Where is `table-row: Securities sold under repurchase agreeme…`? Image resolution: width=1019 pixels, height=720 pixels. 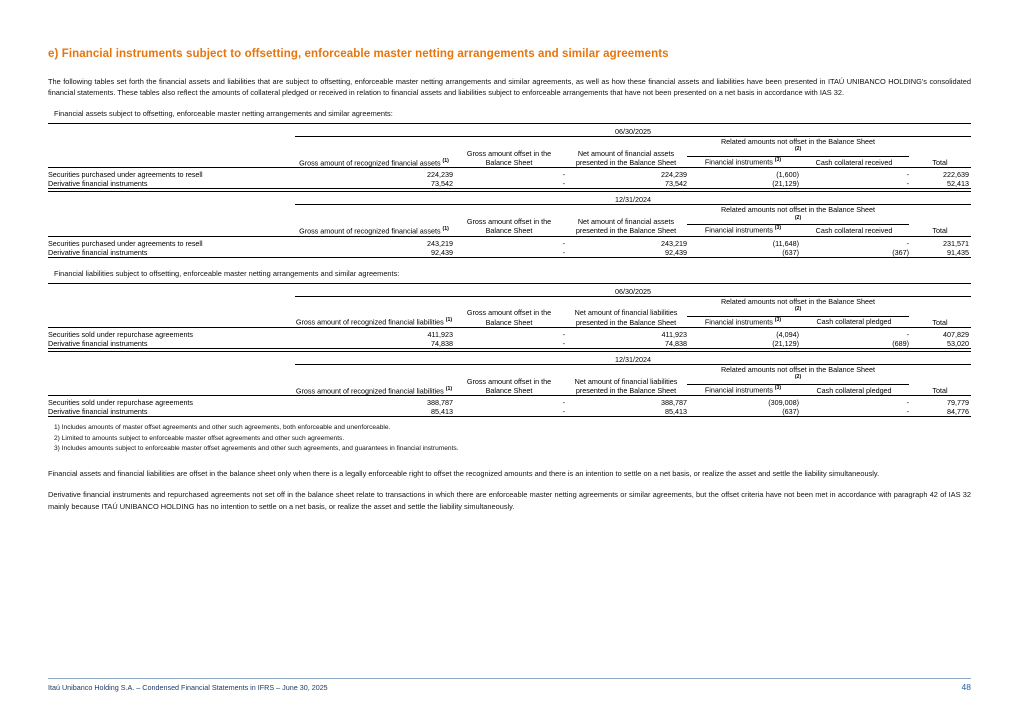 table-row: Securities sold under repurchase agreeme… is located at coordinates (509, 402).